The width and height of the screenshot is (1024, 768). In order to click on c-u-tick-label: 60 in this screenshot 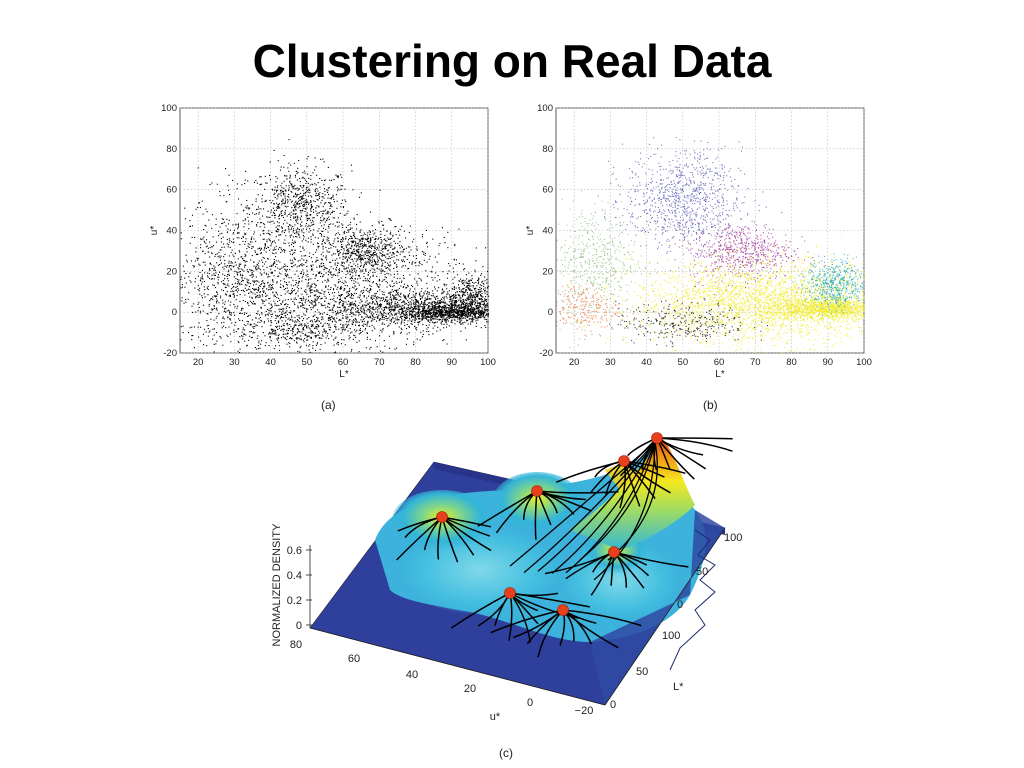, I will do `click(354, 659)`.